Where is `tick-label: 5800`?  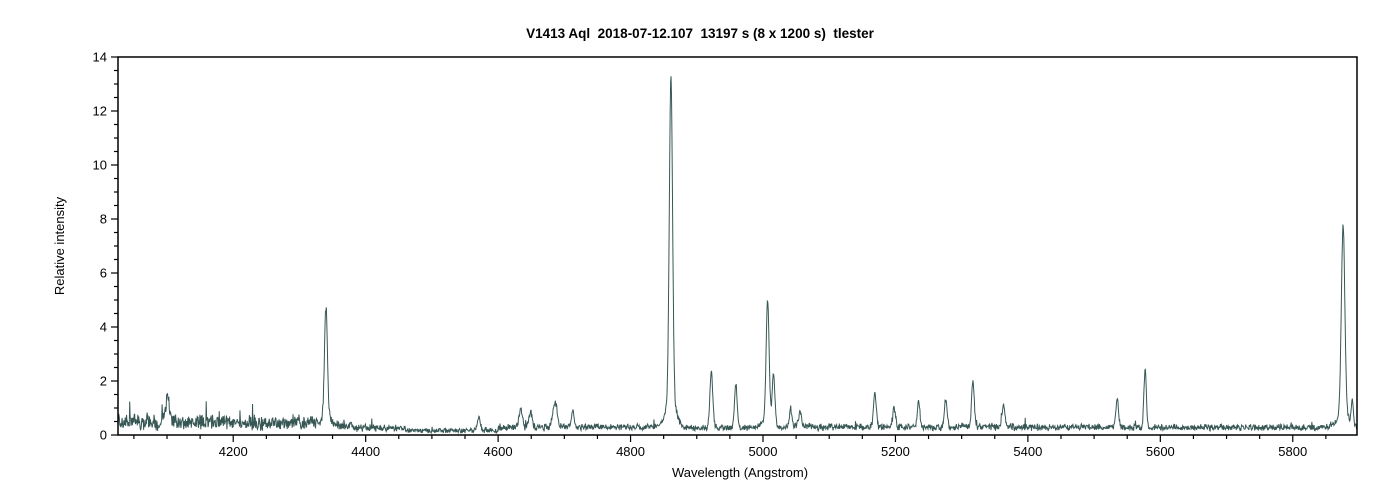 tick-label: 5800 is located at coordinates (1292, 451).